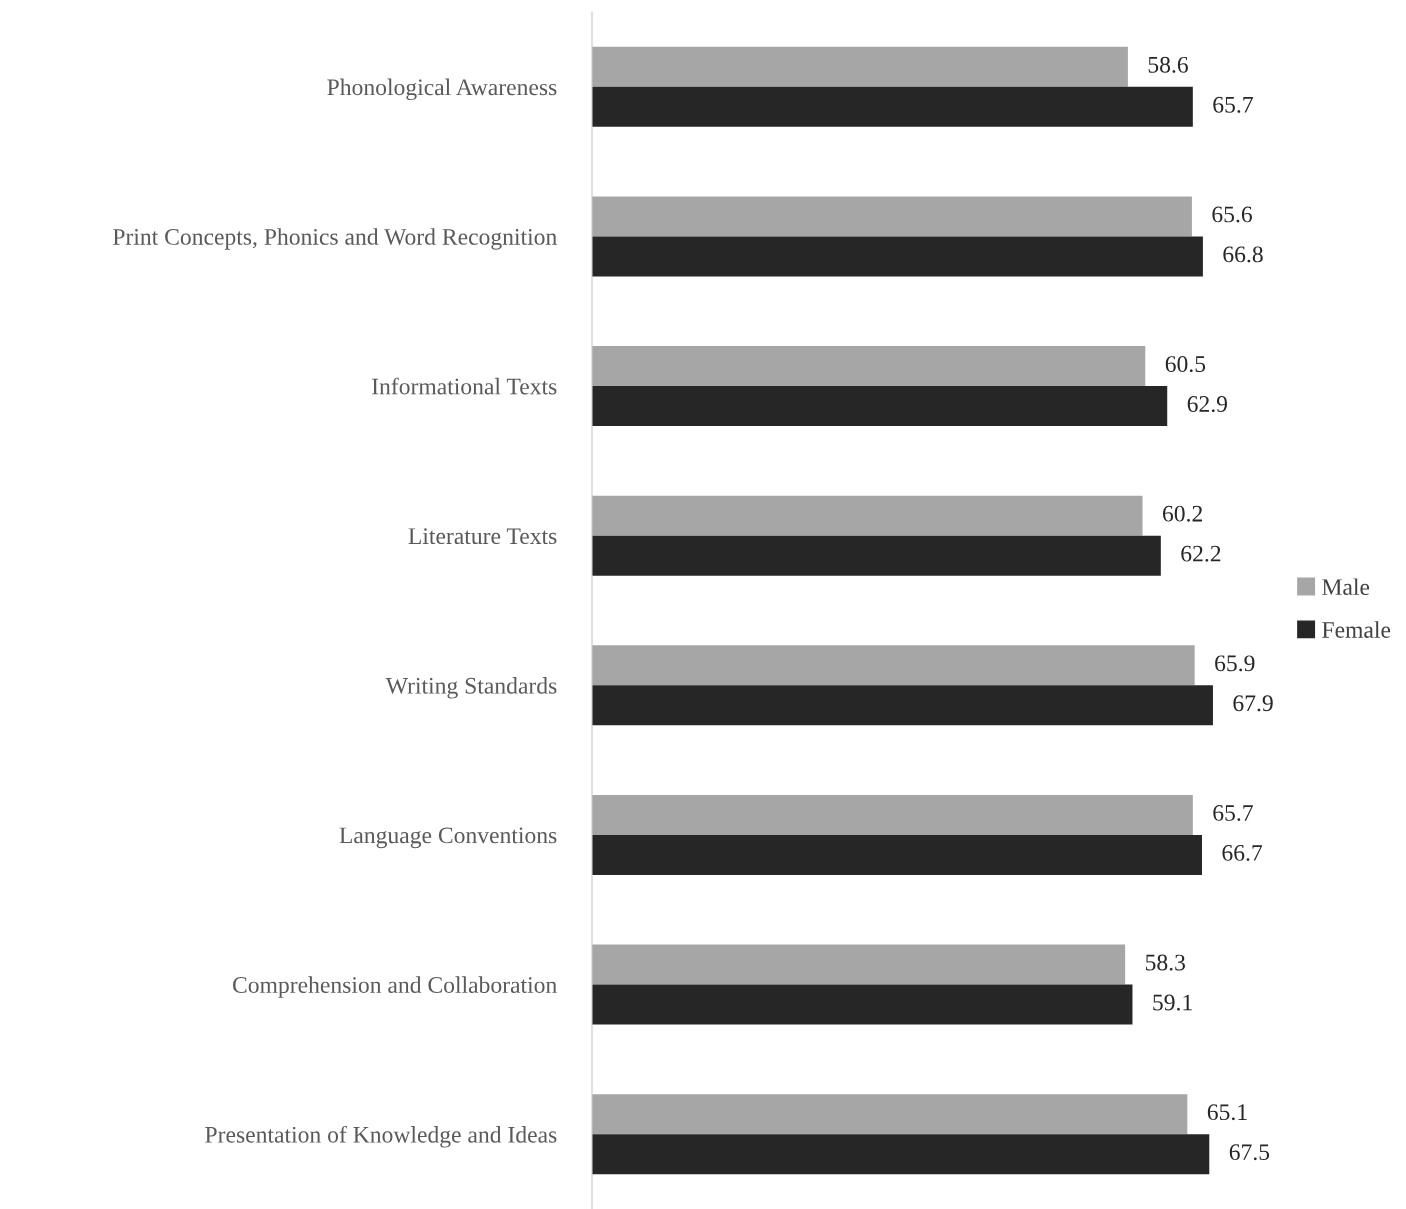 The width and height of the screenshot is (1406, 1209). What do you see at coordinates (381, 1136) in the screenshot?
I see `y-tick-label: Presentation of Knowledge and Ideas` at bounding box center [381, 1136].